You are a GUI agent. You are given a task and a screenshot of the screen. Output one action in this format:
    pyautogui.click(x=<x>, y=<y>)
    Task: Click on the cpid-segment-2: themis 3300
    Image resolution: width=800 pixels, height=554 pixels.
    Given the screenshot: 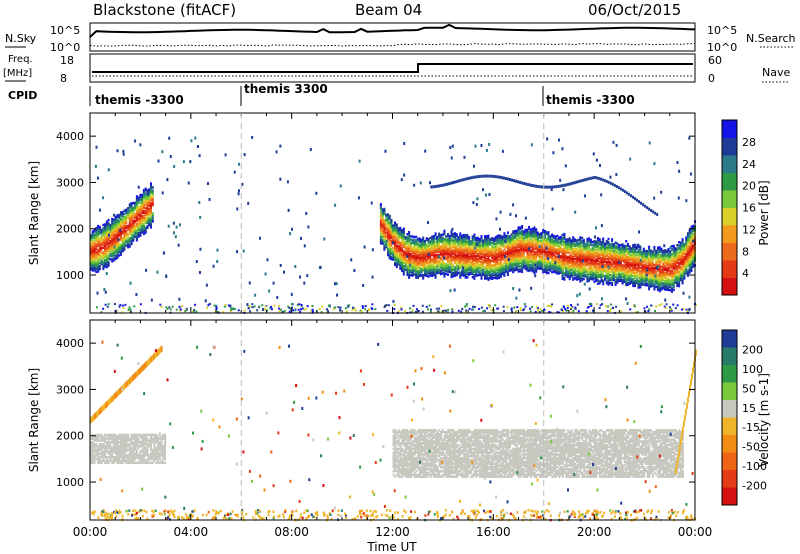 What is the action you would take?
    pyautogui.click(x=286, y=89)
    